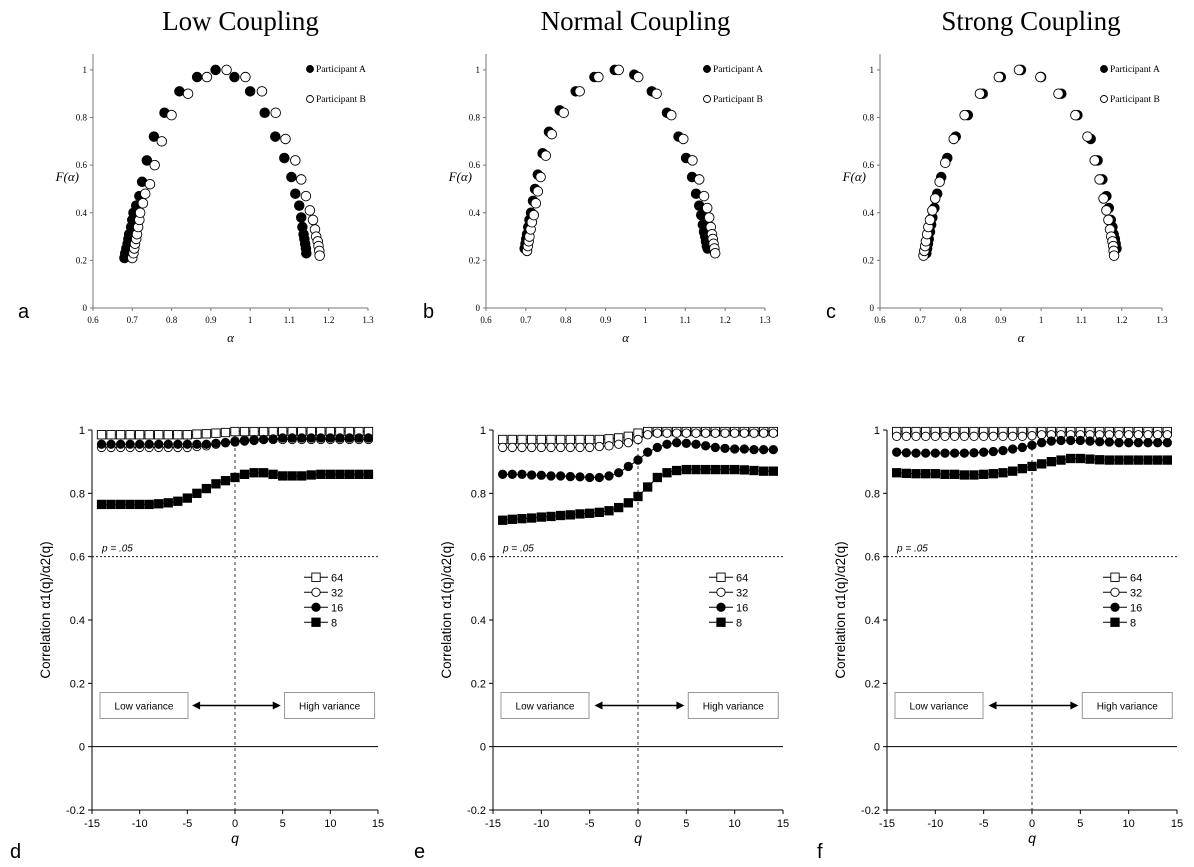 The height and width of the screenshot is (867, 1194). Describe the element at coordinates (337, 608) in the screenshot. I see `legend-label: 16` at that location.